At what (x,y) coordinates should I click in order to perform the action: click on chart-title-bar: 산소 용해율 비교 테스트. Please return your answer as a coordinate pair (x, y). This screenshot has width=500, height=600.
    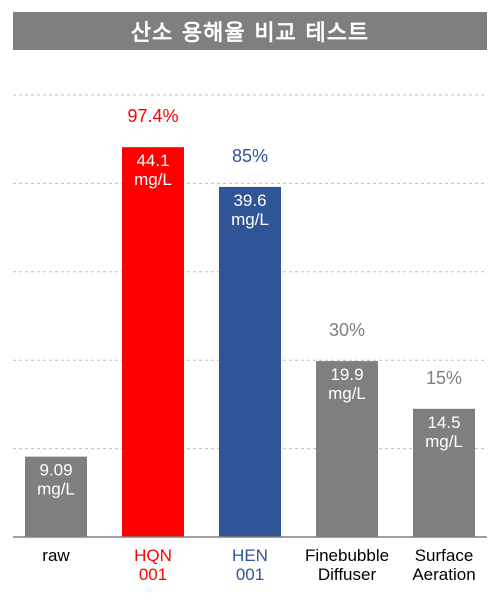
    Looking at the image, I should click on (250, 31).